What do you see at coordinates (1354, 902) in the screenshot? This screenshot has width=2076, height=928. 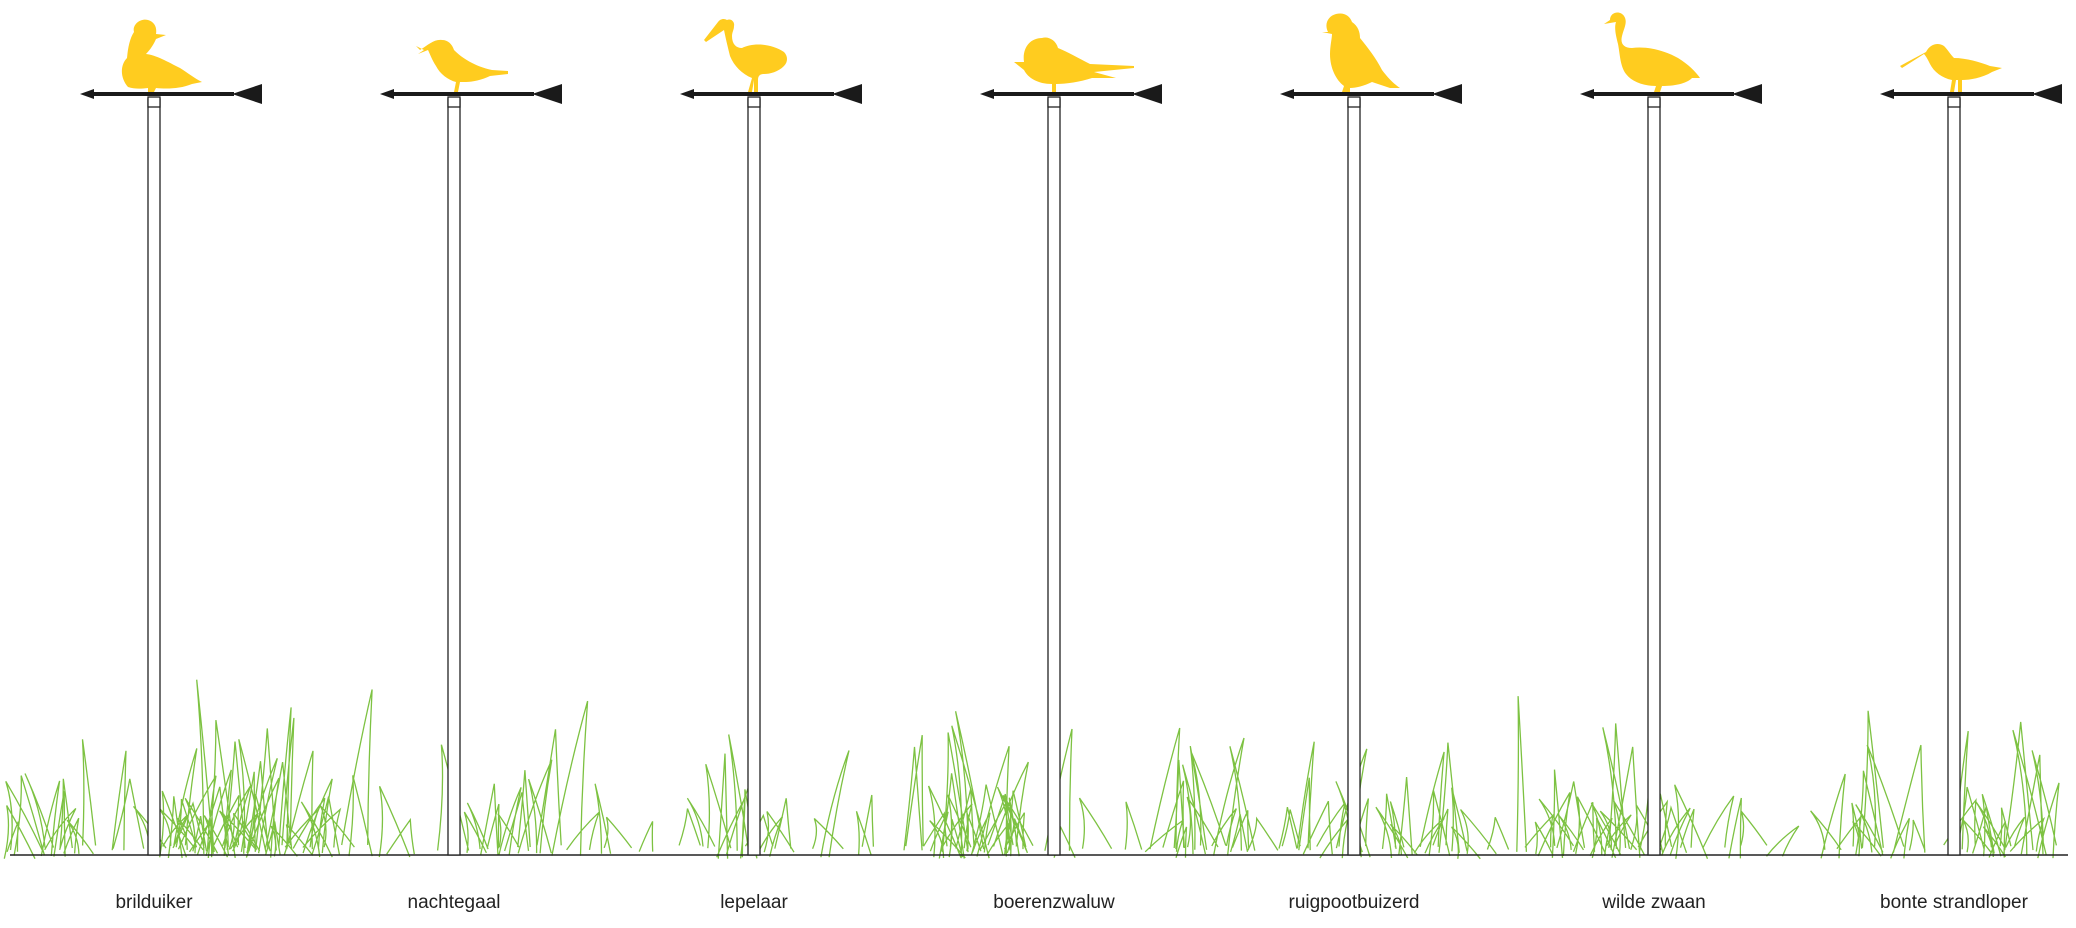 I see `vane-label: ruigpootbuizerd` at bounding box center [1354, 902].